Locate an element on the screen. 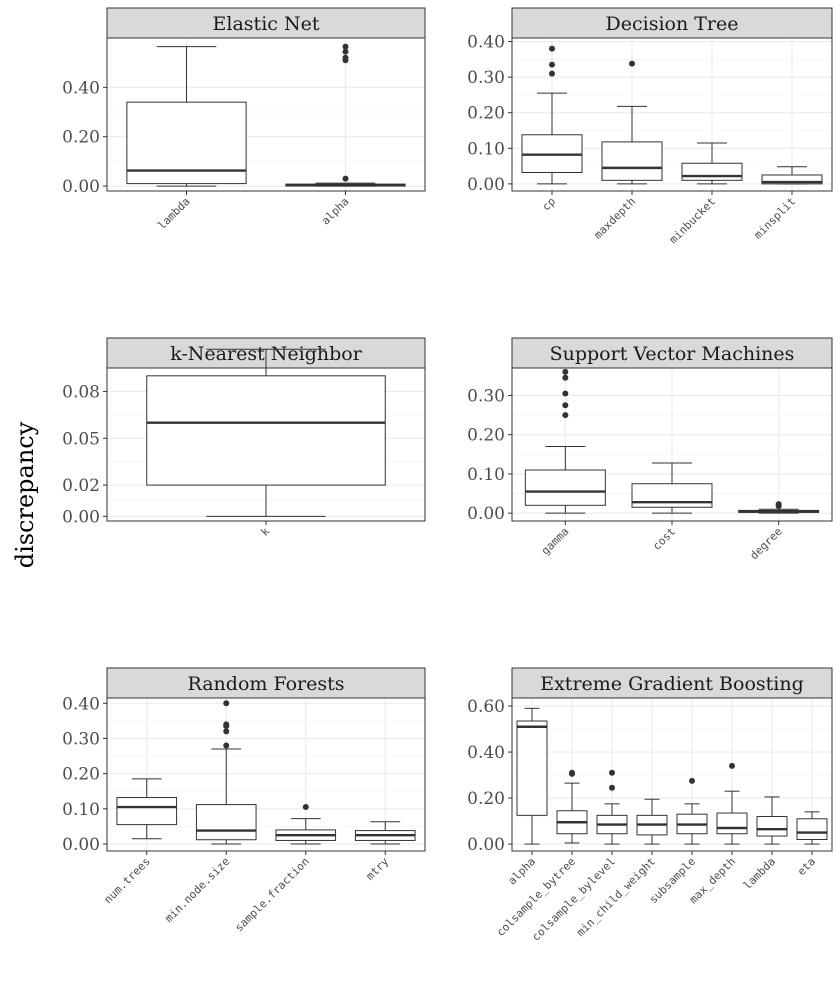 The width and height of the screenshot is (840, 994). box-degree is located at coordinates (779, 507).